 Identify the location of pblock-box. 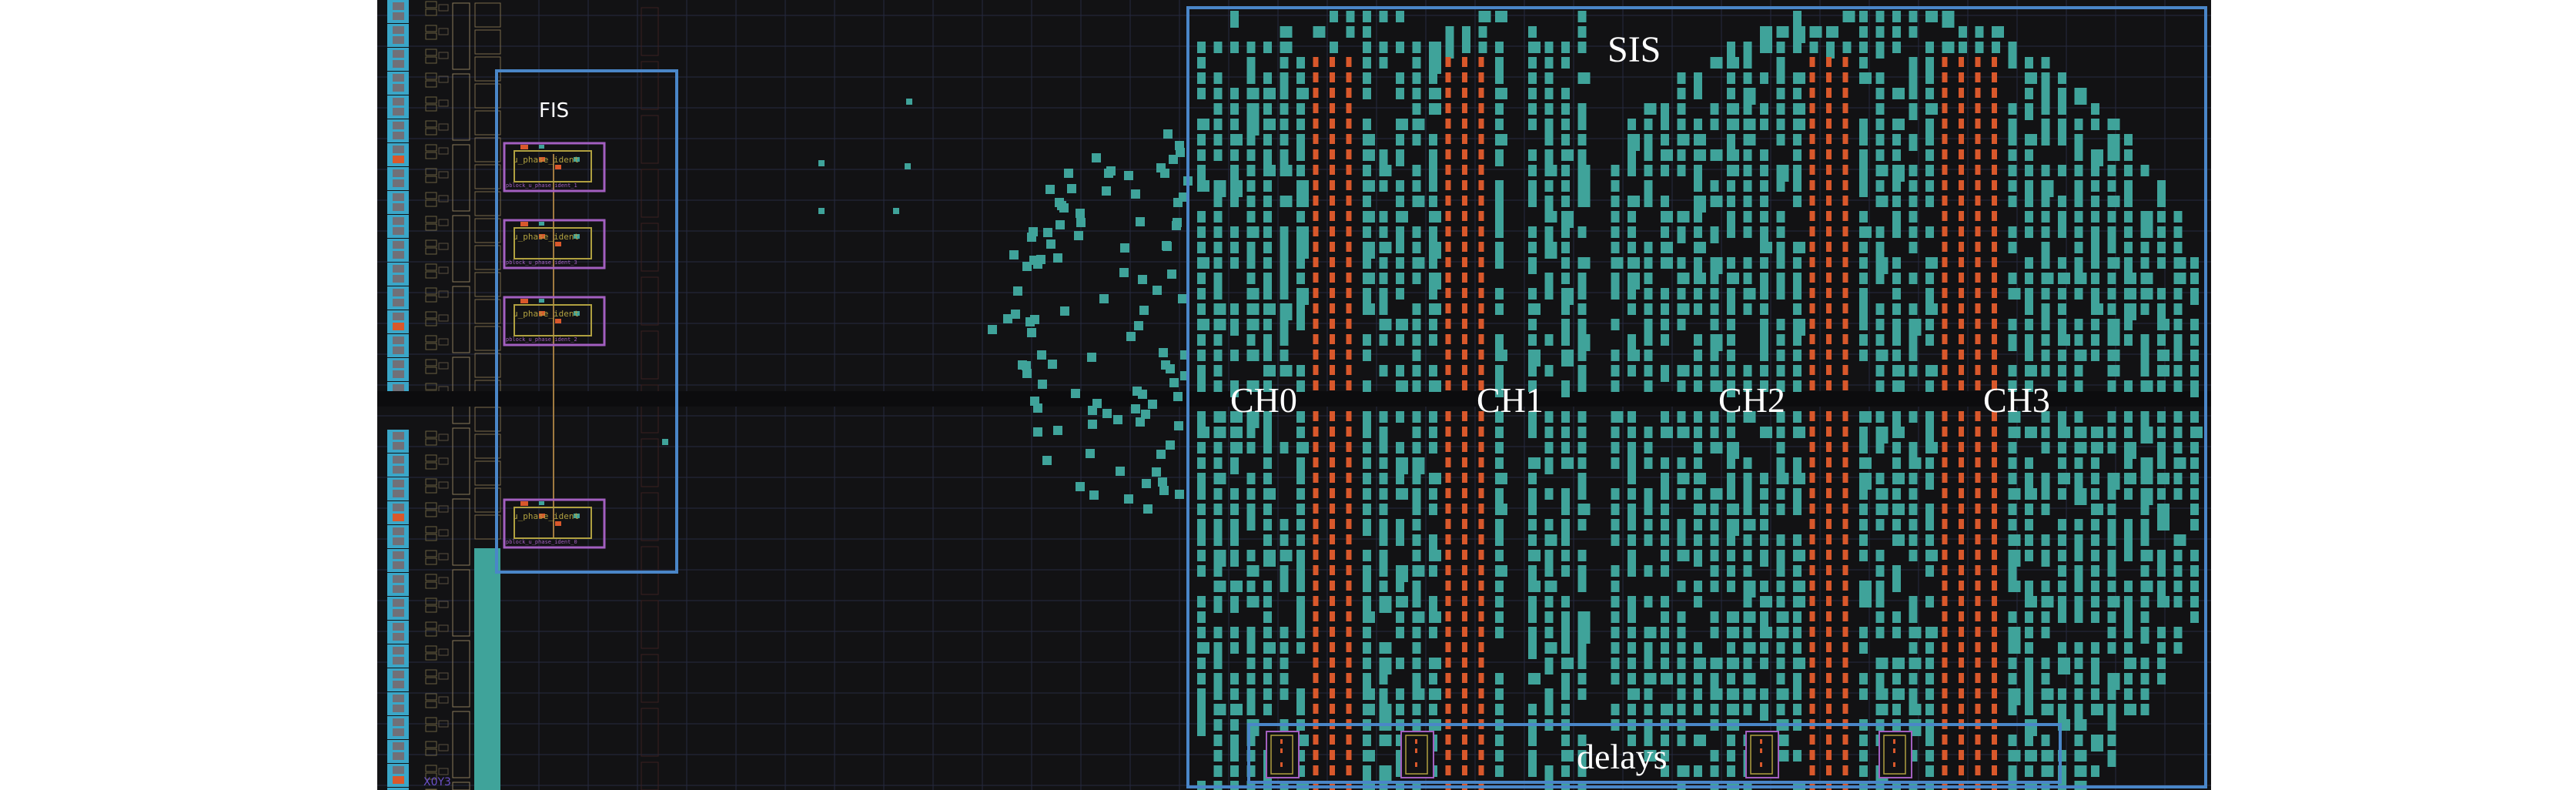
(555, 167).